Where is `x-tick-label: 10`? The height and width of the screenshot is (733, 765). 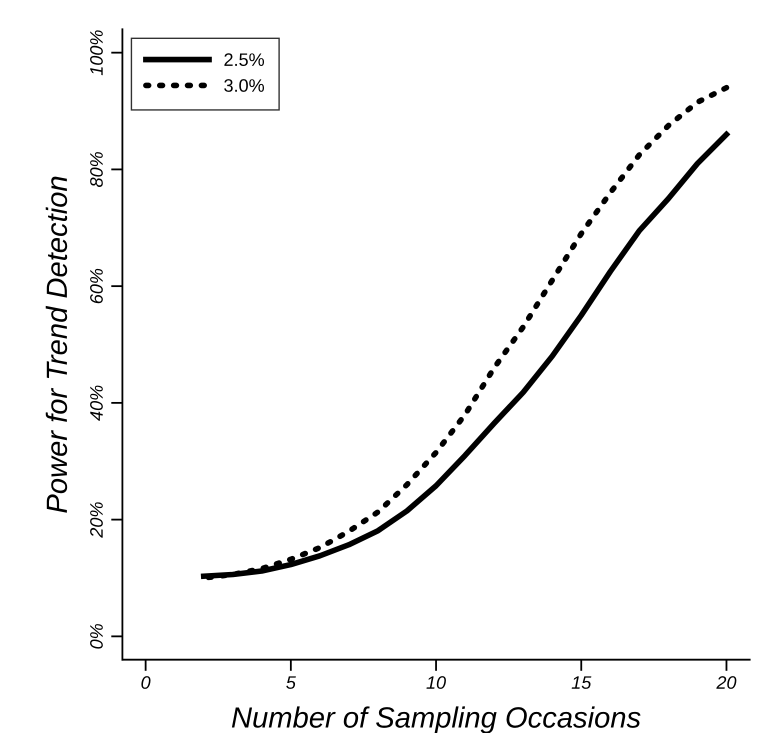
x-tick-label: 10 is located at coordinates (436, 682).